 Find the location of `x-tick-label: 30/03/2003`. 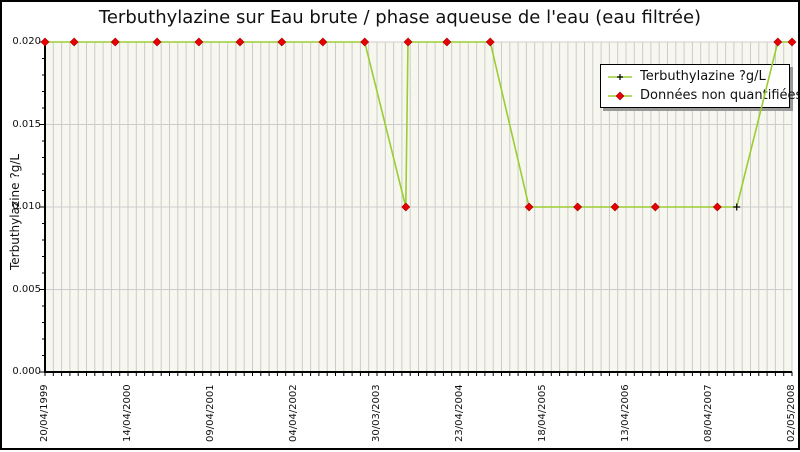

x-tick-label: 30/03/2003 is located at coordinates (376, 413).